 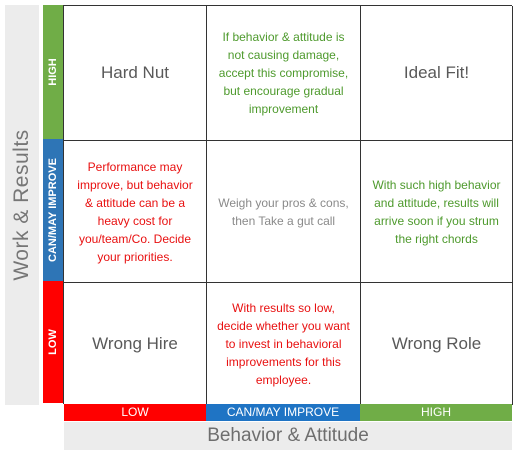 I want to click on y-category-mid: CAN/MAY IMPROVE, so click(x=53, y=210).